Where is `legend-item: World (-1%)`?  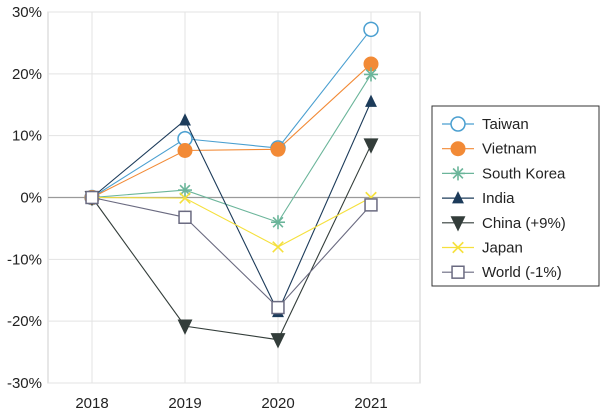 legend-item: World (-1%) is located at coordinates (502, 272).